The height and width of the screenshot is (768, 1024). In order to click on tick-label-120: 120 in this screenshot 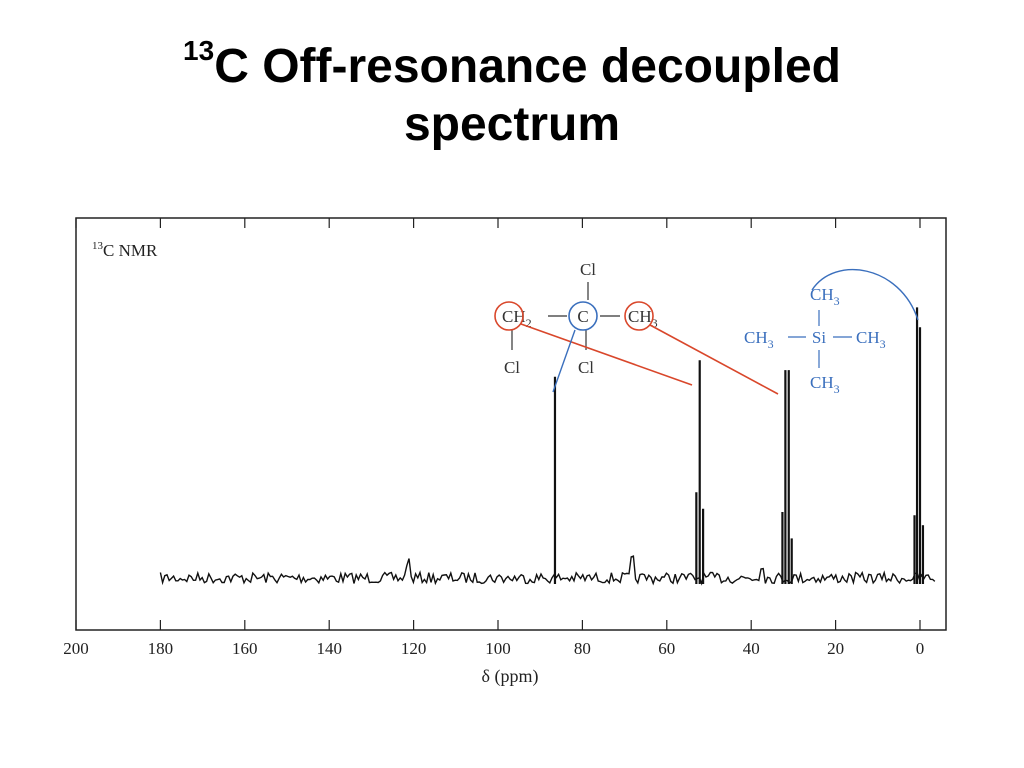, I will do `click(414, 648)`.